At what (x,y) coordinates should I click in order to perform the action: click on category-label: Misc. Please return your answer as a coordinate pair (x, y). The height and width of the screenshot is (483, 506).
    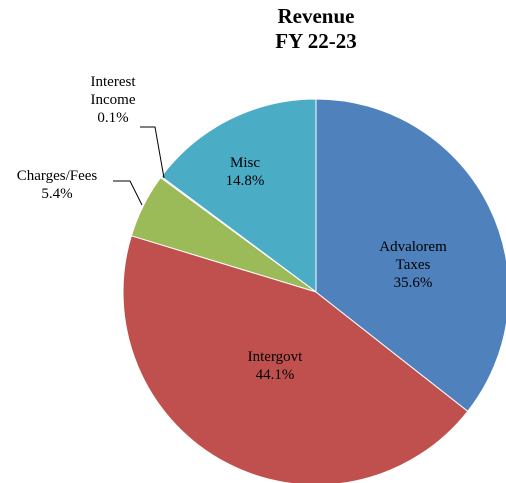
    Looking at the image, I should click on (245, 163).